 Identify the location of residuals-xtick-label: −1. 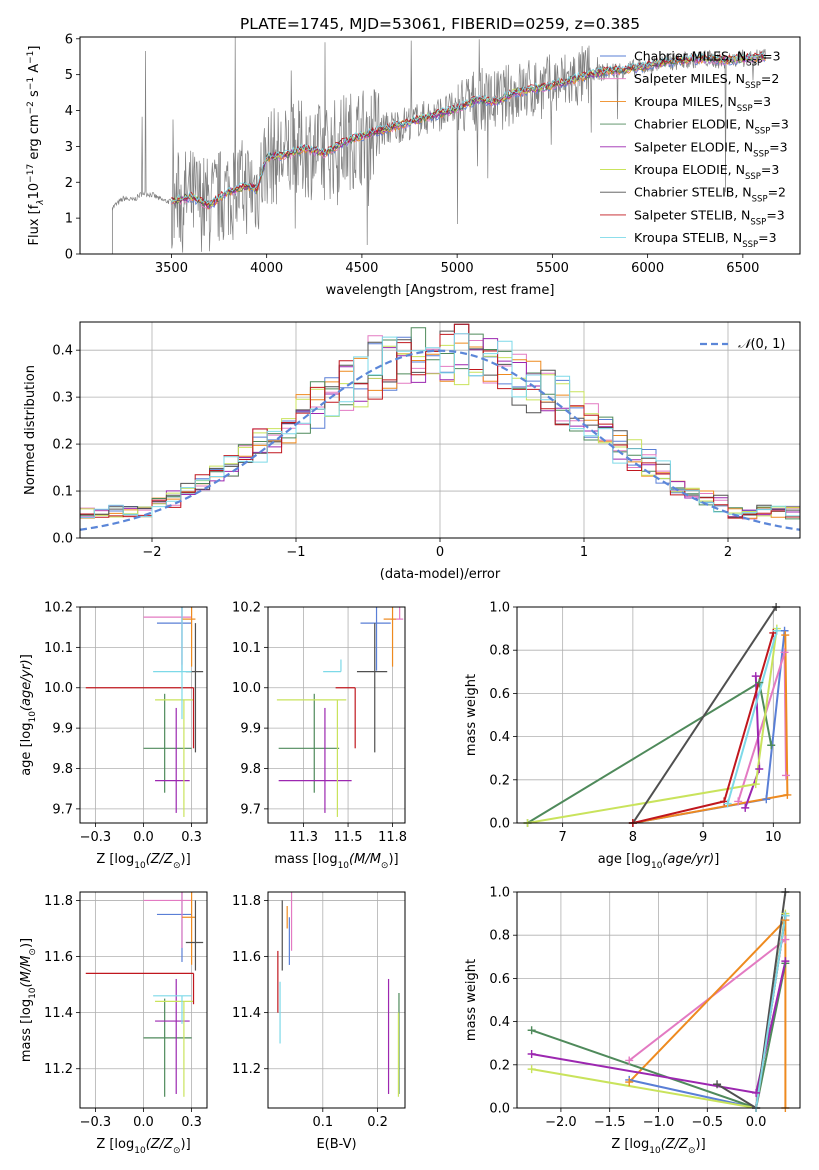
(295, 552).